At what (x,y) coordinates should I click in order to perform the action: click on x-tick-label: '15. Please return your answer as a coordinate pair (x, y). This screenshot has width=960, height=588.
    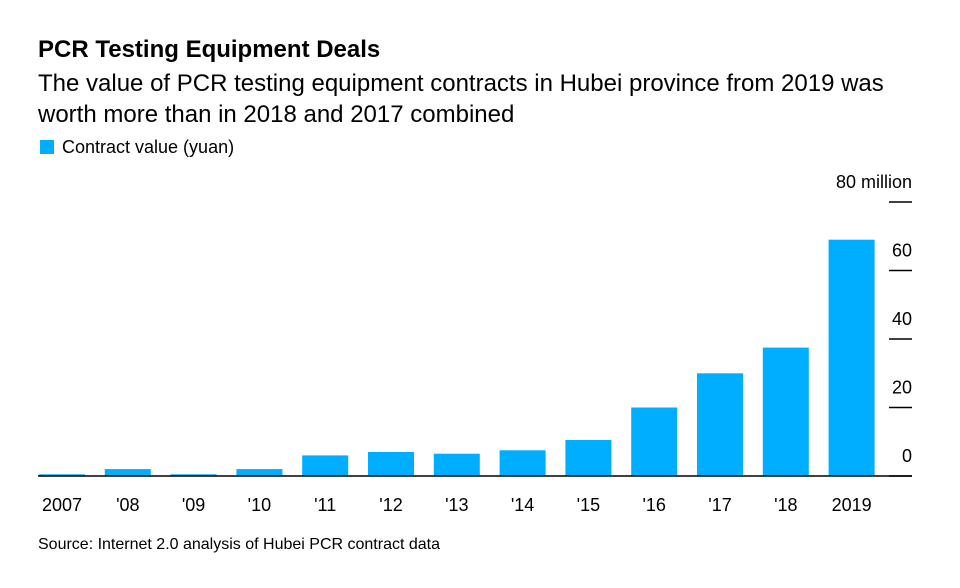
    Looking at the image, I should click on (588, 505).